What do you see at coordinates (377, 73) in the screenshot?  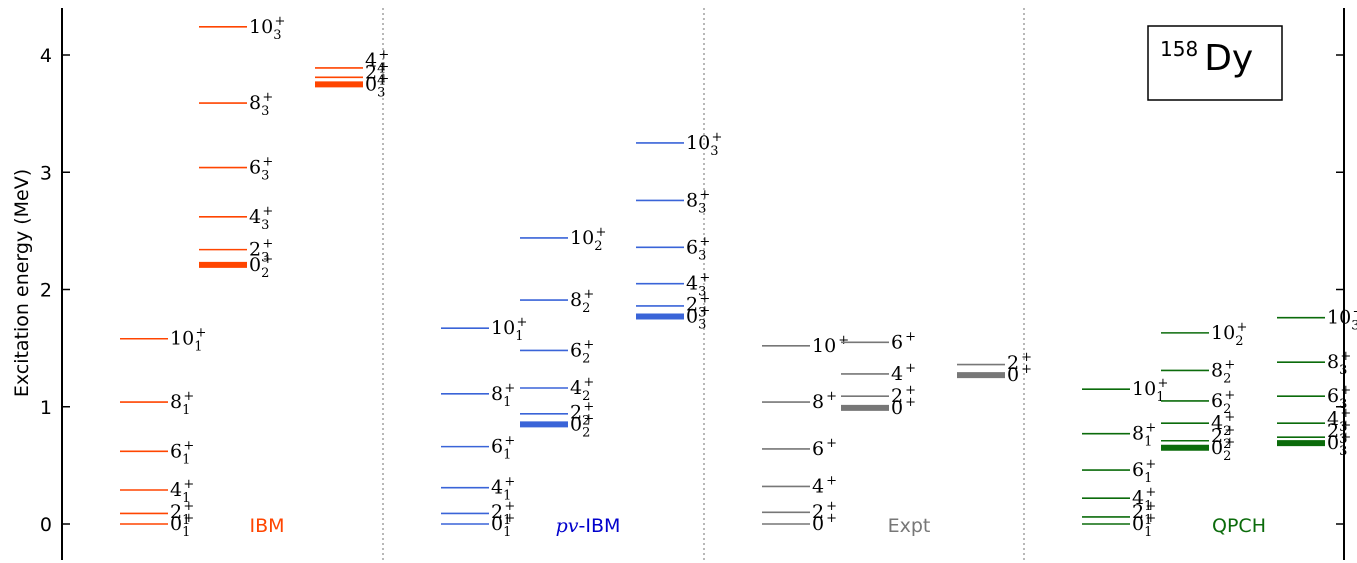 I see `level-label: 24+` at bounding box center [377, 73].